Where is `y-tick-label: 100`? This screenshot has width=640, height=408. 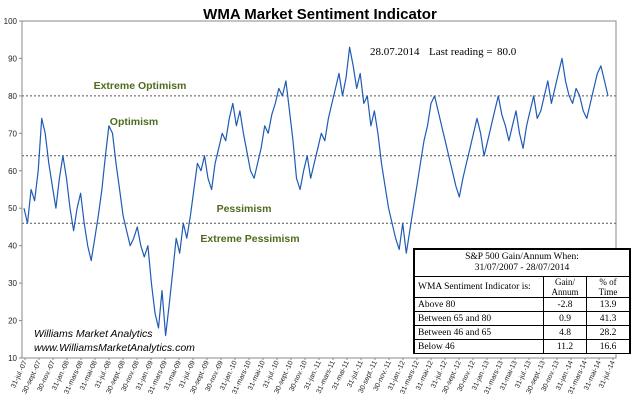
y-tick-label: 100 is located at coordinates (11, 21).